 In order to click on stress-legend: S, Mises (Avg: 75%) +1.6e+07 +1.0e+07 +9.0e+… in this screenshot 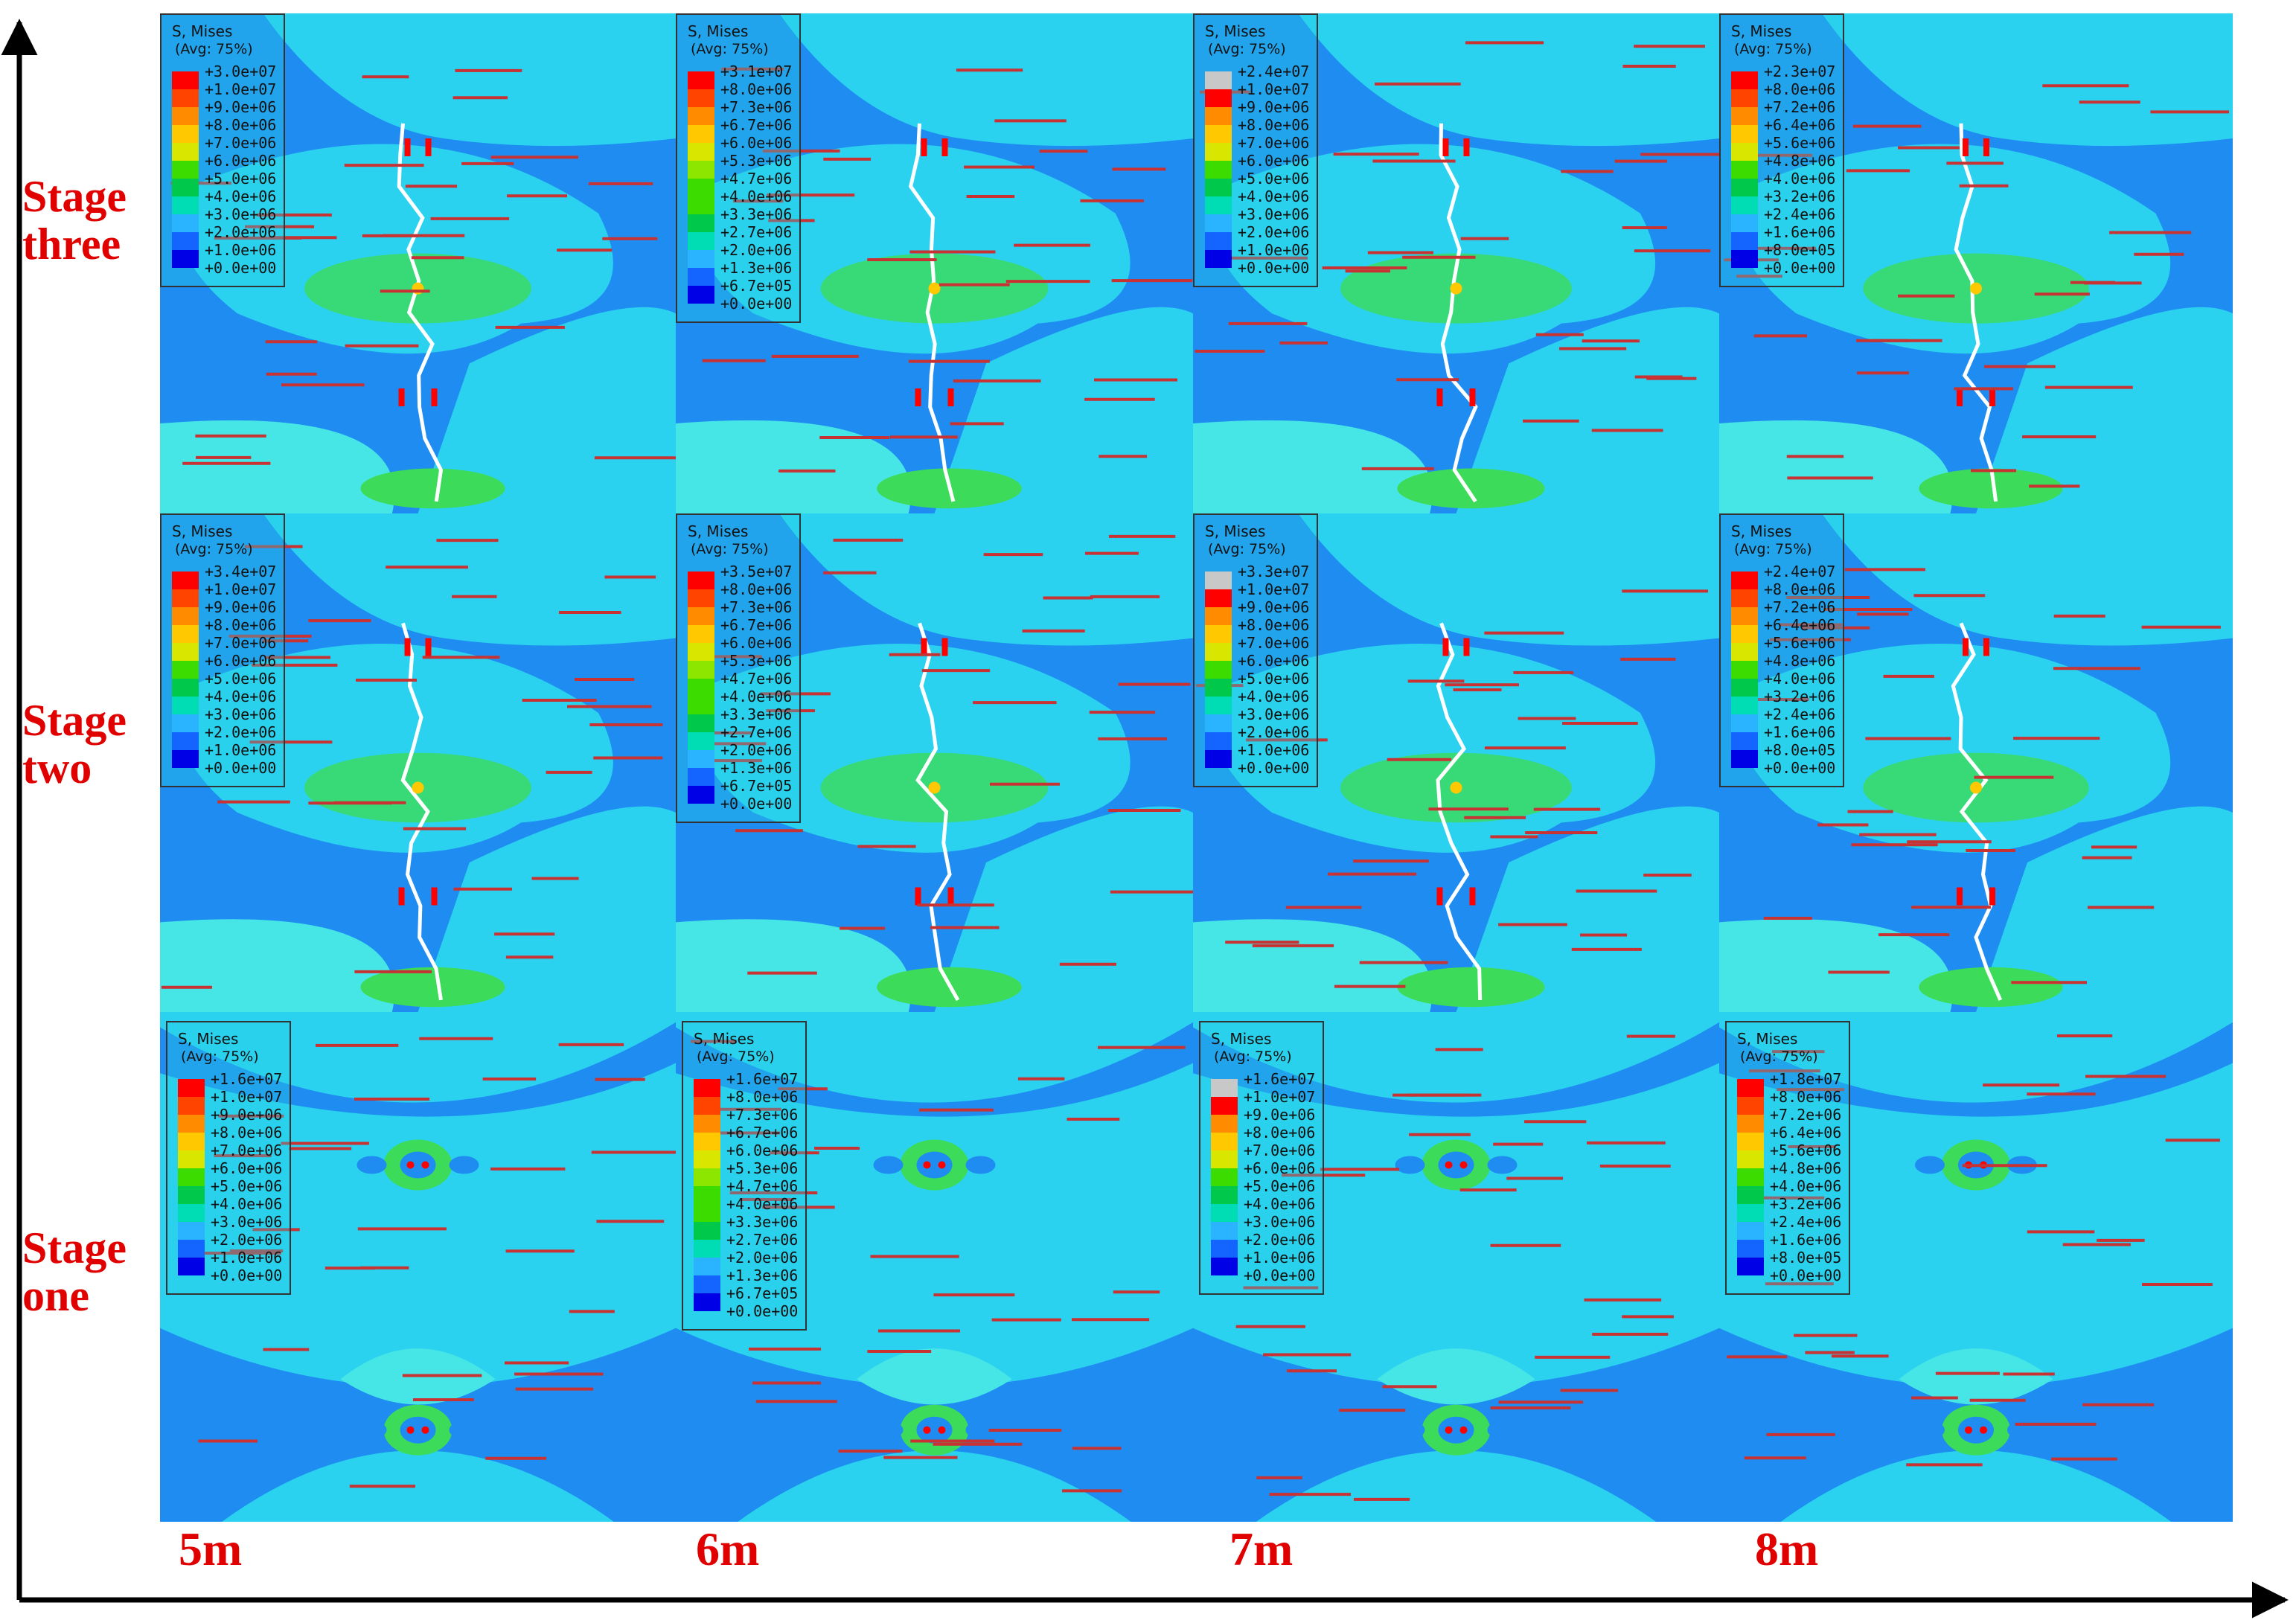, I will do `click(229, 1158)`.